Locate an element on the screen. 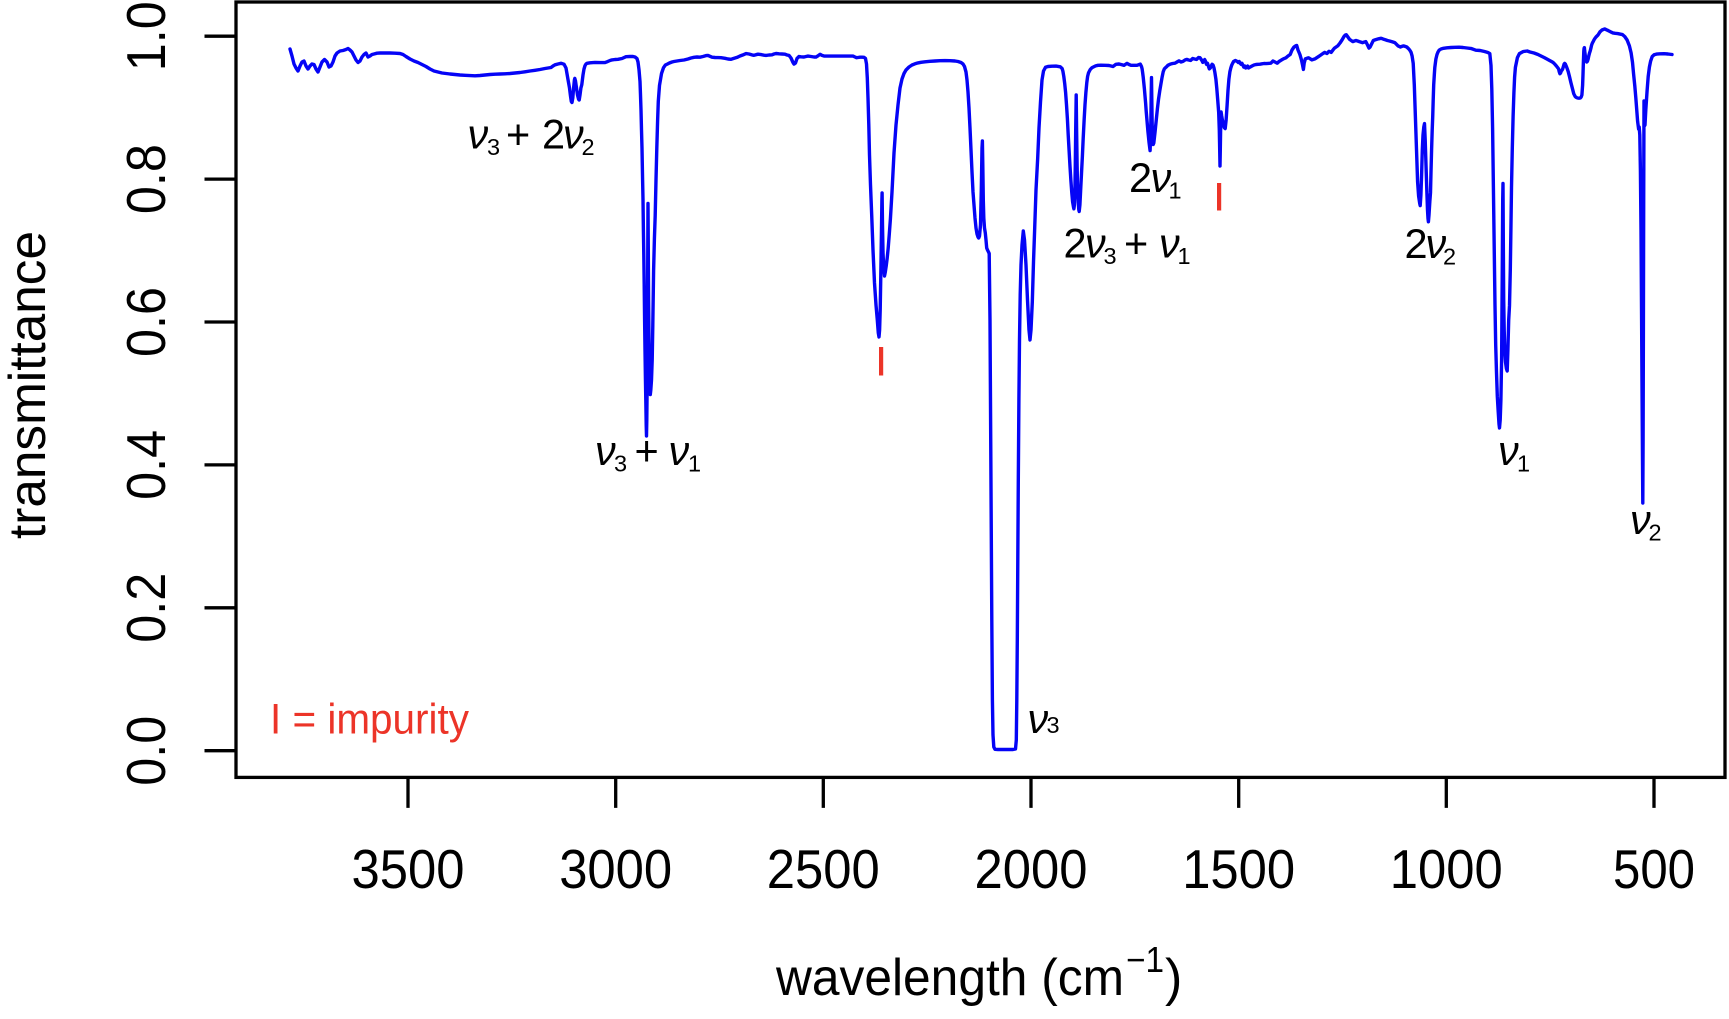 The height and width of the screenshot is (1019, 1729). svg-text: 500 is located at coordinates (1654, 869).